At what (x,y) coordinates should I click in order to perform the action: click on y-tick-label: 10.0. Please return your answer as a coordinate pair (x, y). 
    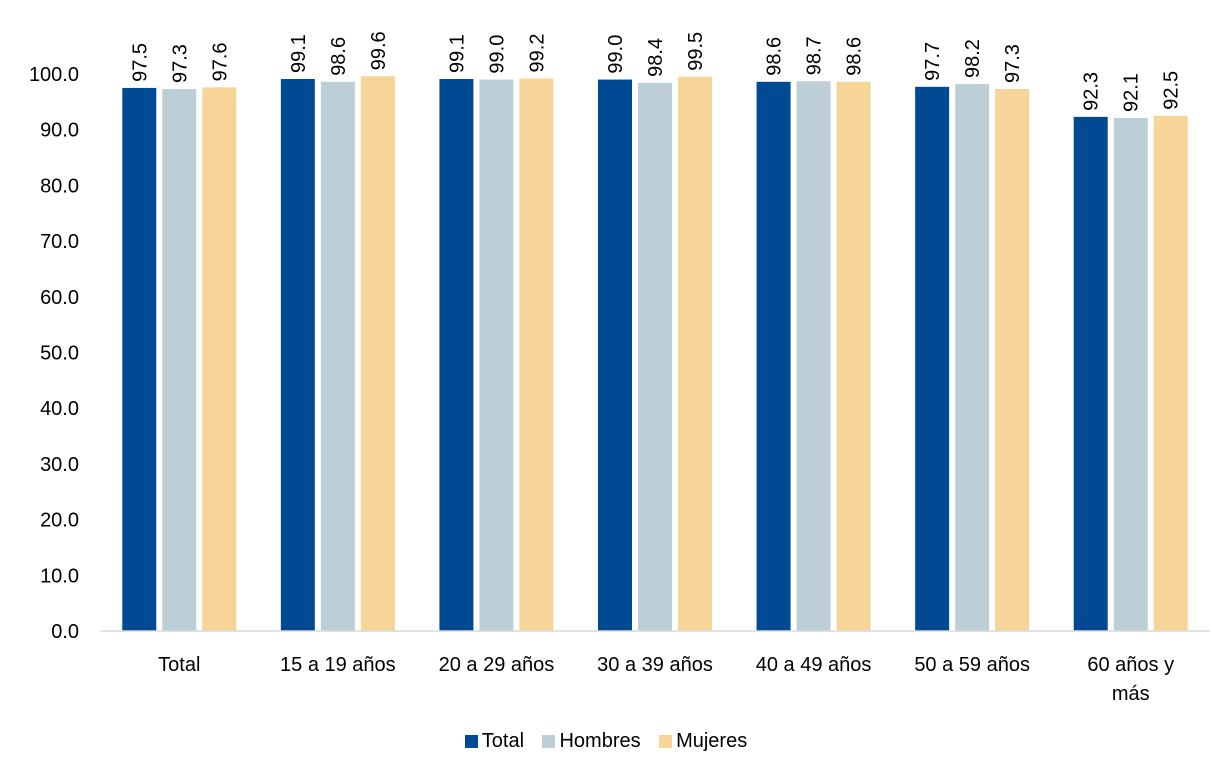
    Looking at the image, I should click on (59, 576).